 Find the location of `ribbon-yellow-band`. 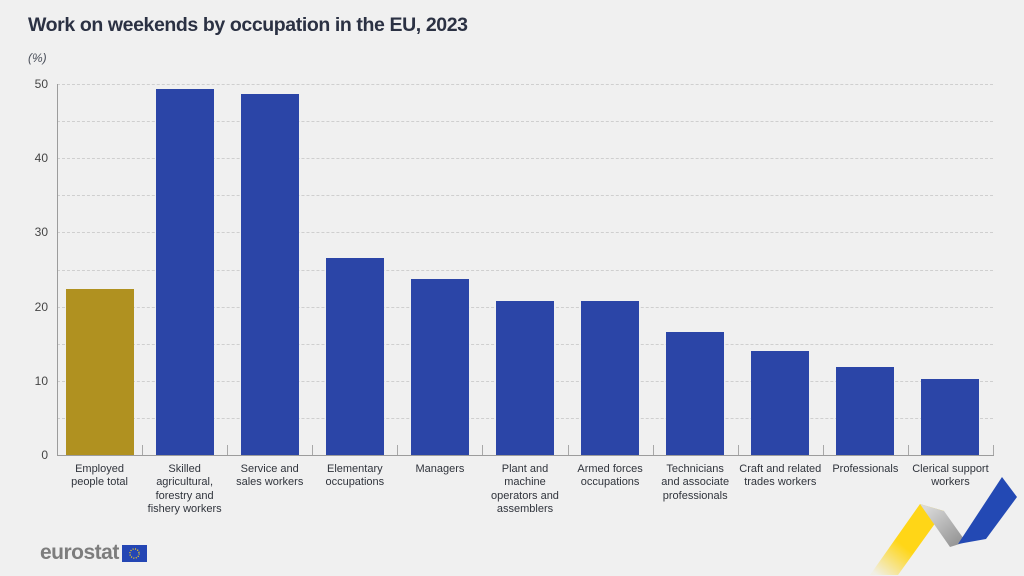

ribbon-yellow-band is located at coordinates (907, 539).